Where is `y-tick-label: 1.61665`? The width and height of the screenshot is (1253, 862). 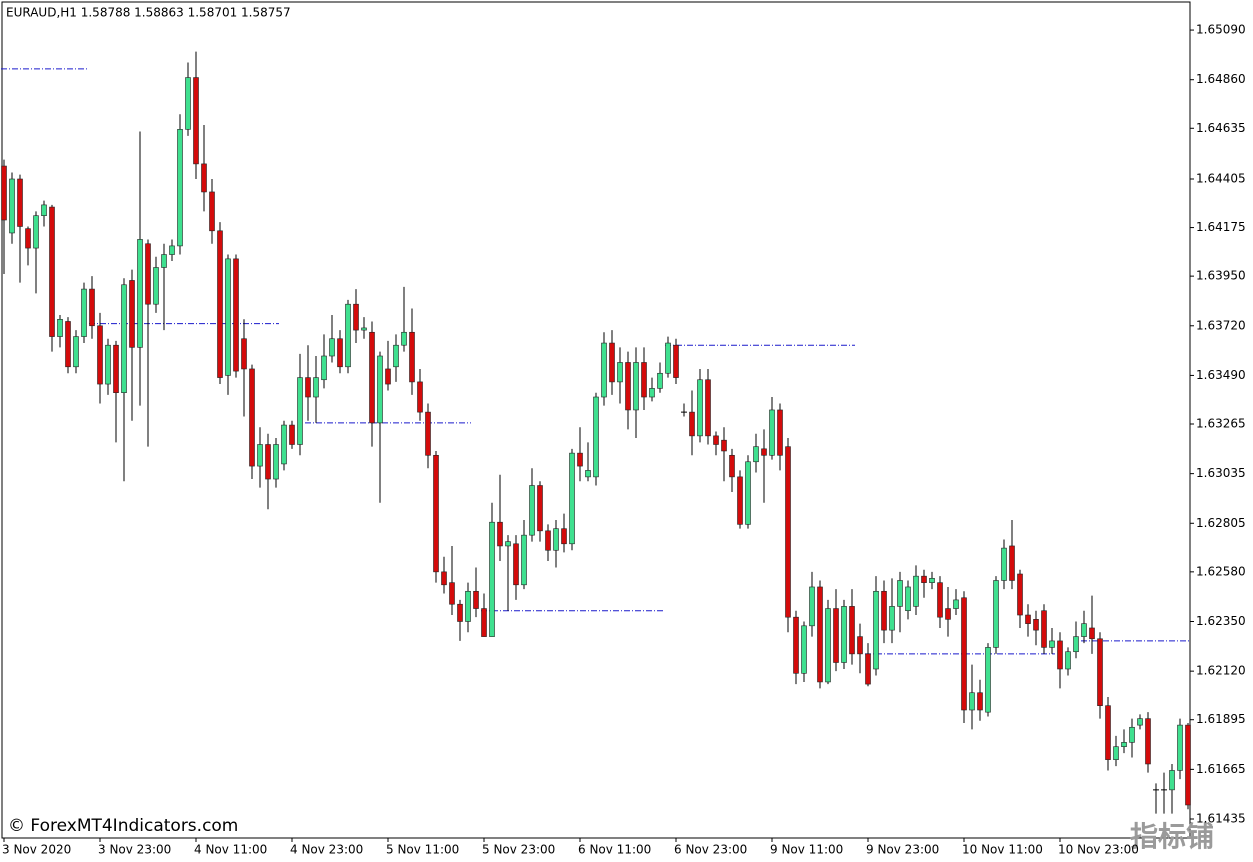
y-tick-label: 1.61665 is located at coordinates (1221, 769).